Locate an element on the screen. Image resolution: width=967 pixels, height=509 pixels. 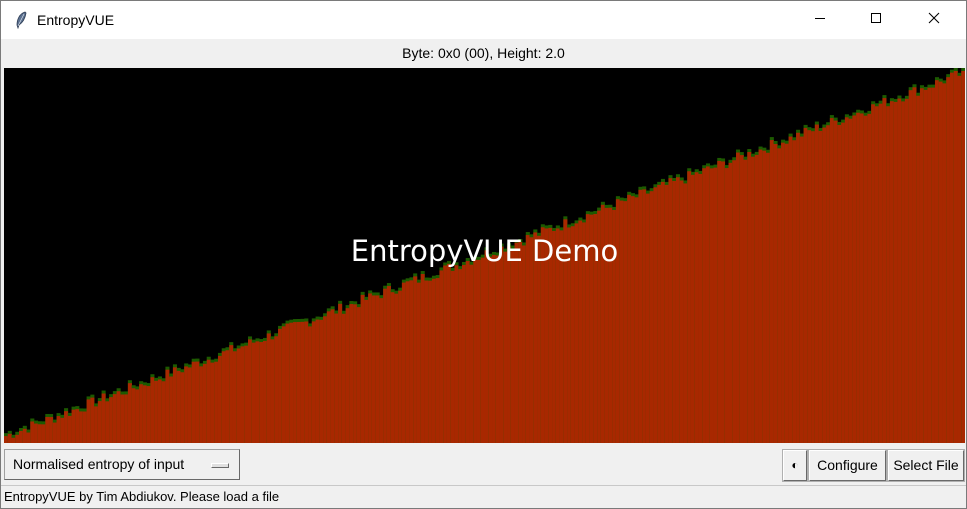
contrast-button: ◐ is located at coordinates (795, 465).